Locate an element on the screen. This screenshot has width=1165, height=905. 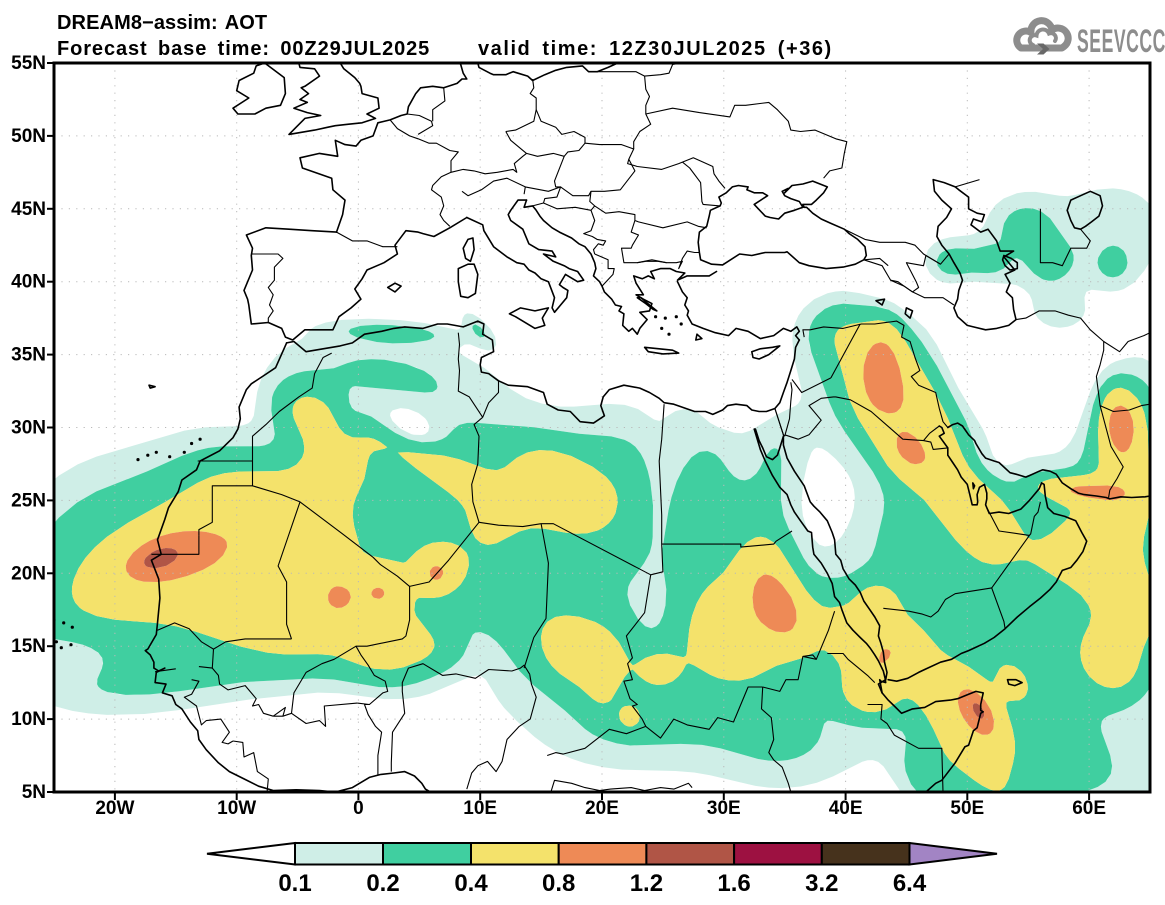
svg-text: 55N is located at coordinates (28, 63).